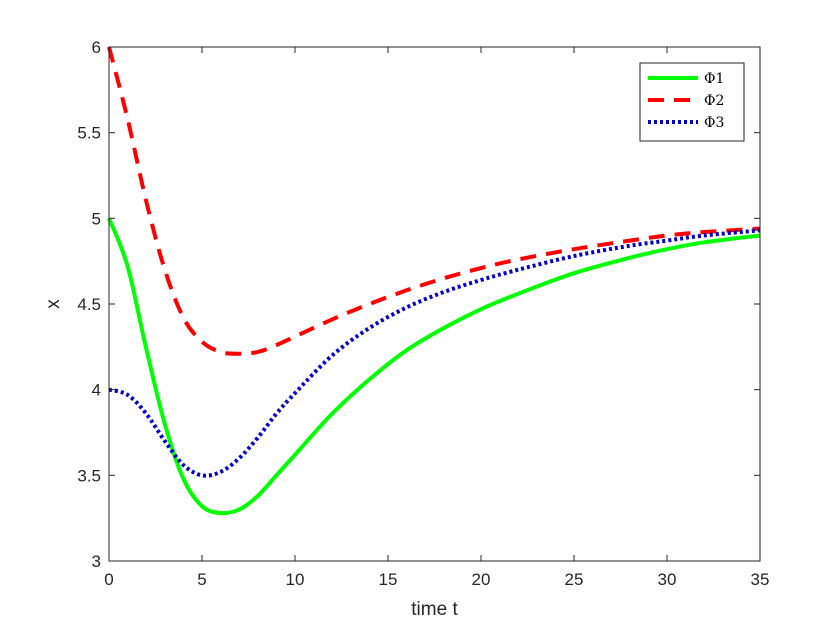 The height and width of the screenshot is (630, 840). I want to click on x-tick-label: 20, so click(481, 579).